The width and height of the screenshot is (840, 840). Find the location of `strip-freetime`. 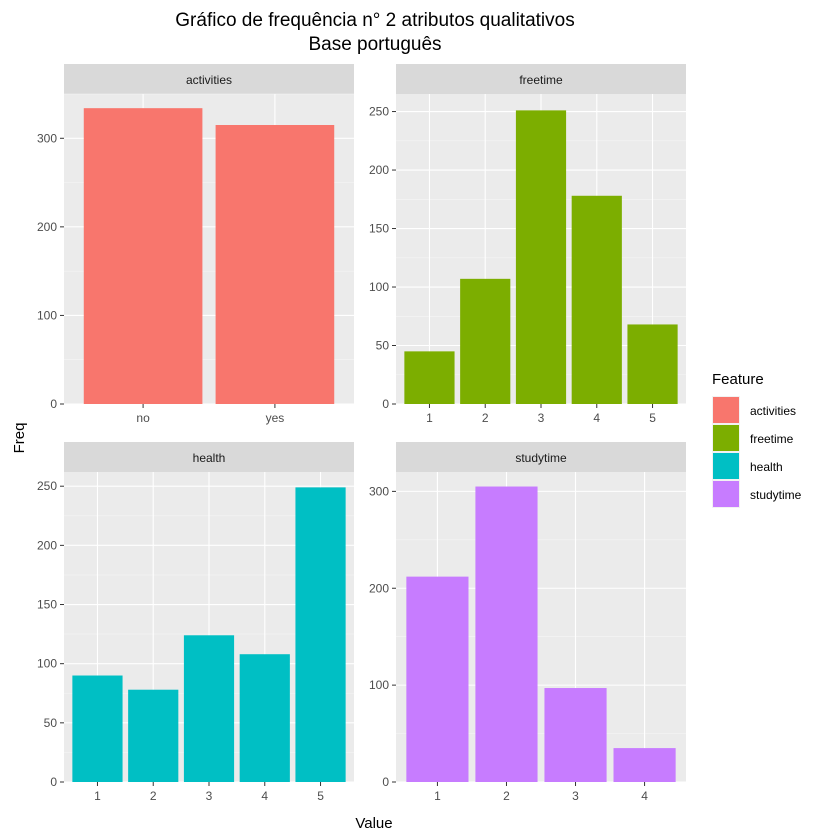

strip-freetime is located at coordinates (541, 79).